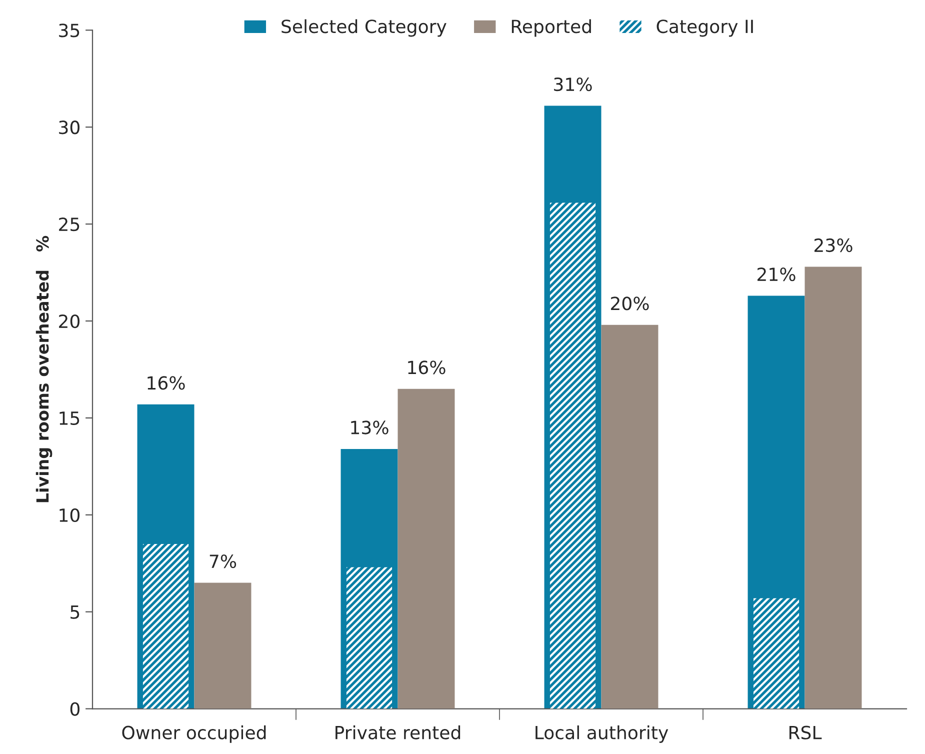 This screenshot has width=925, height=754. I want to click on legend-label: Category II, so click(704, 28).